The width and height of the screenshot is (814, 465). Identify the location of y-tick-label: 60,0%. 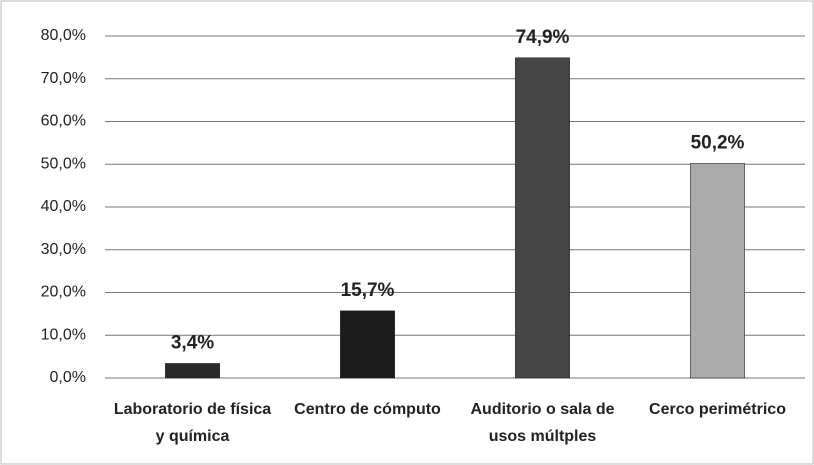
(63, 121).